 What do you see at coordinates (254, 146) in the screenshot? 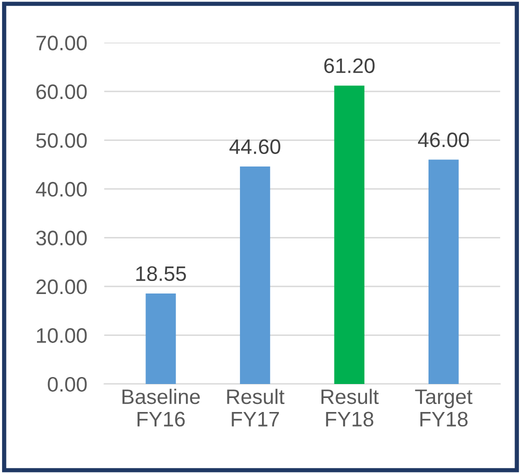
I see `data-label: 44.60` at bounding box center [254, 146].